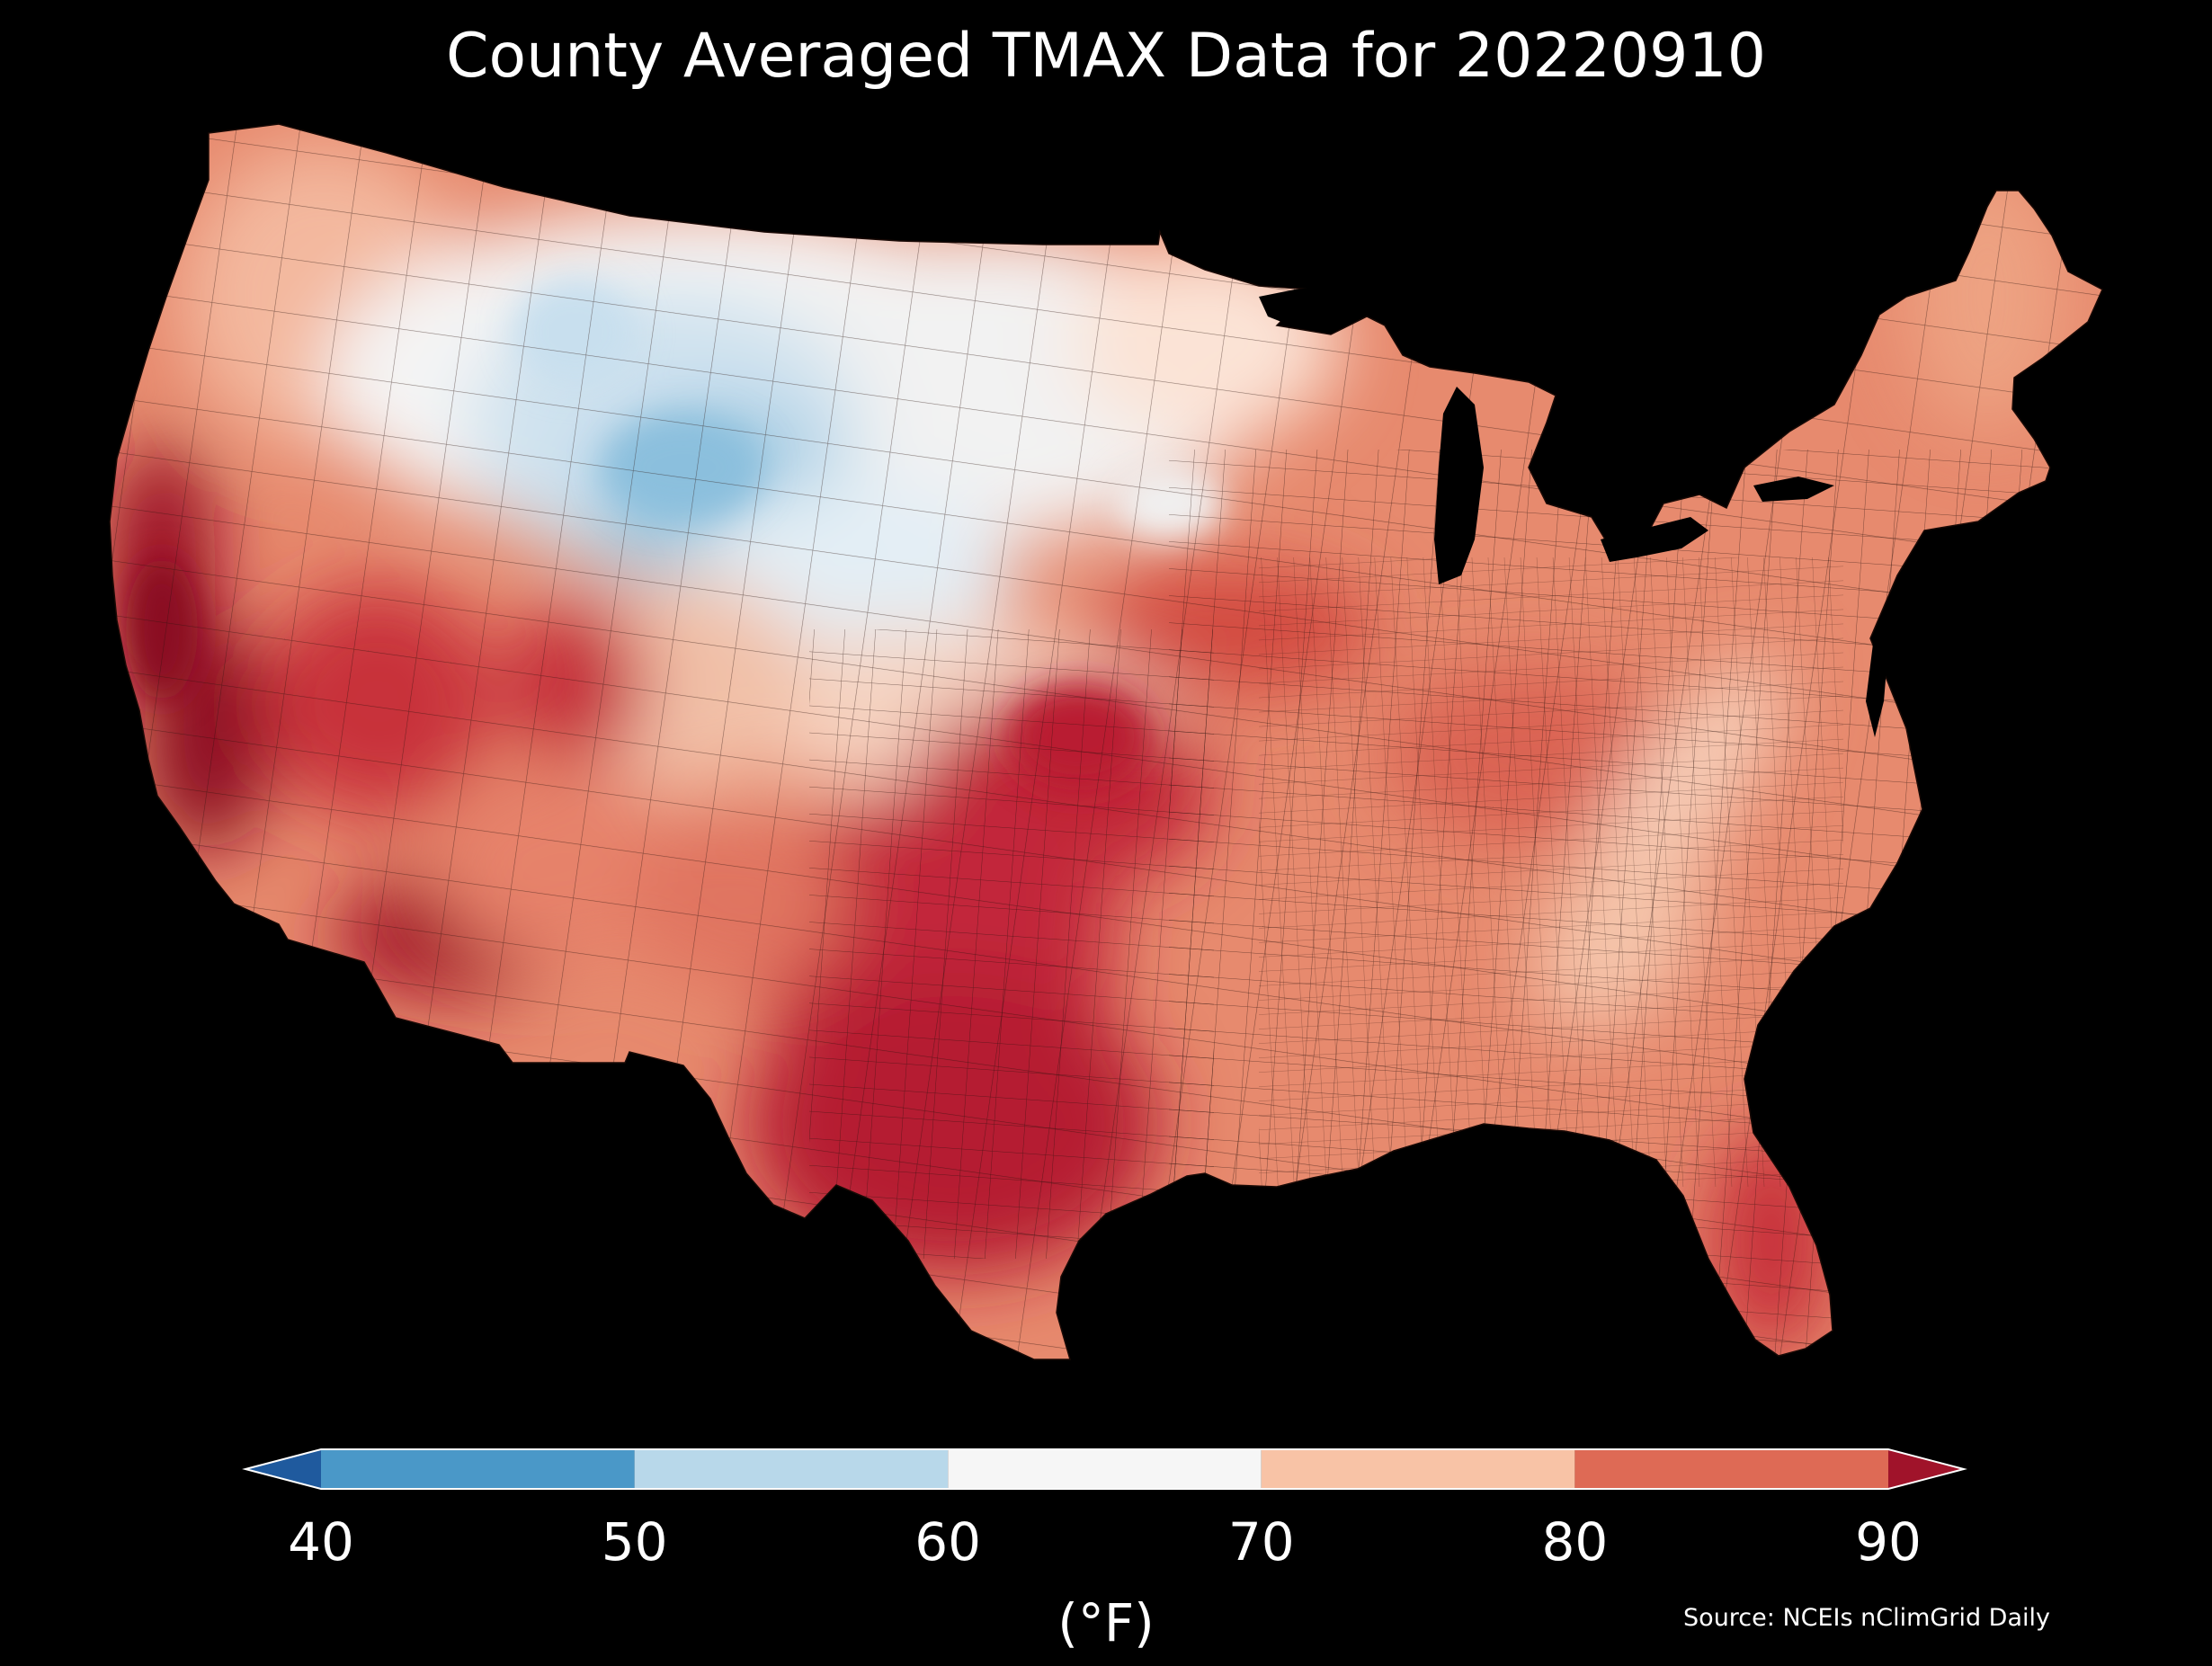 The width and height of the screenshot is (2212, 1666). I want to click on colorbar-tick-labels: 40 50 60 70 80 90, so click(1106, 1546).